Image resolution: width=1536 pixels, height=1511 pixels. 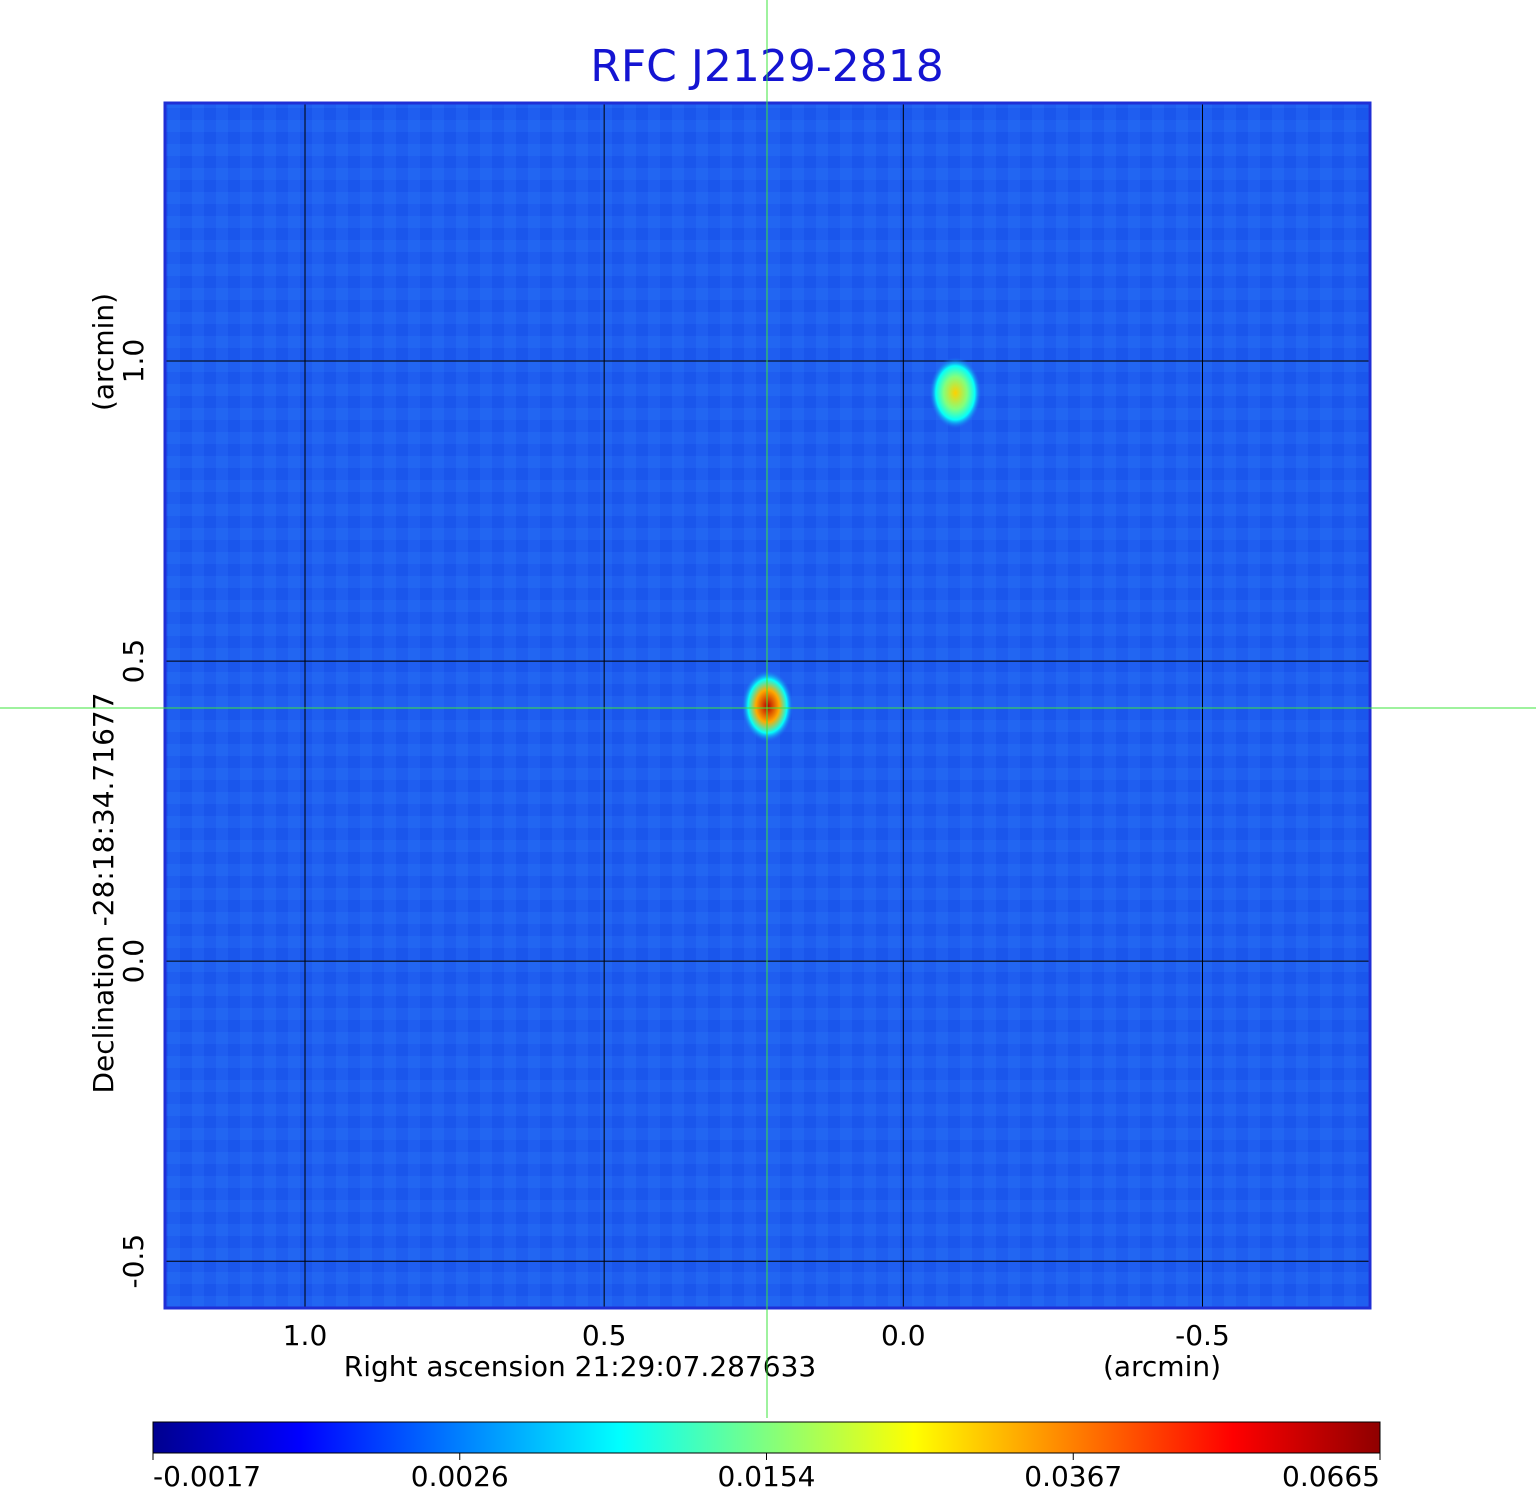 I want to click on colorbar-tick-label: 0.0665, so click(x=1331, y=1476).